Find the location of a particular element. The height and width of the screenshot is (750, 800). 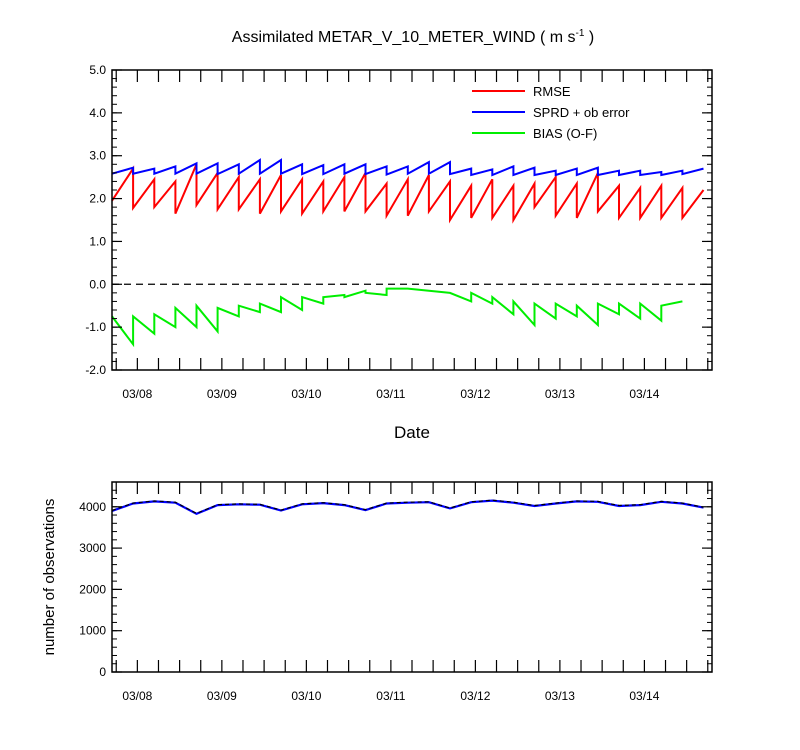

y-tick-label: 3000 is located at coordinates (92, 548).